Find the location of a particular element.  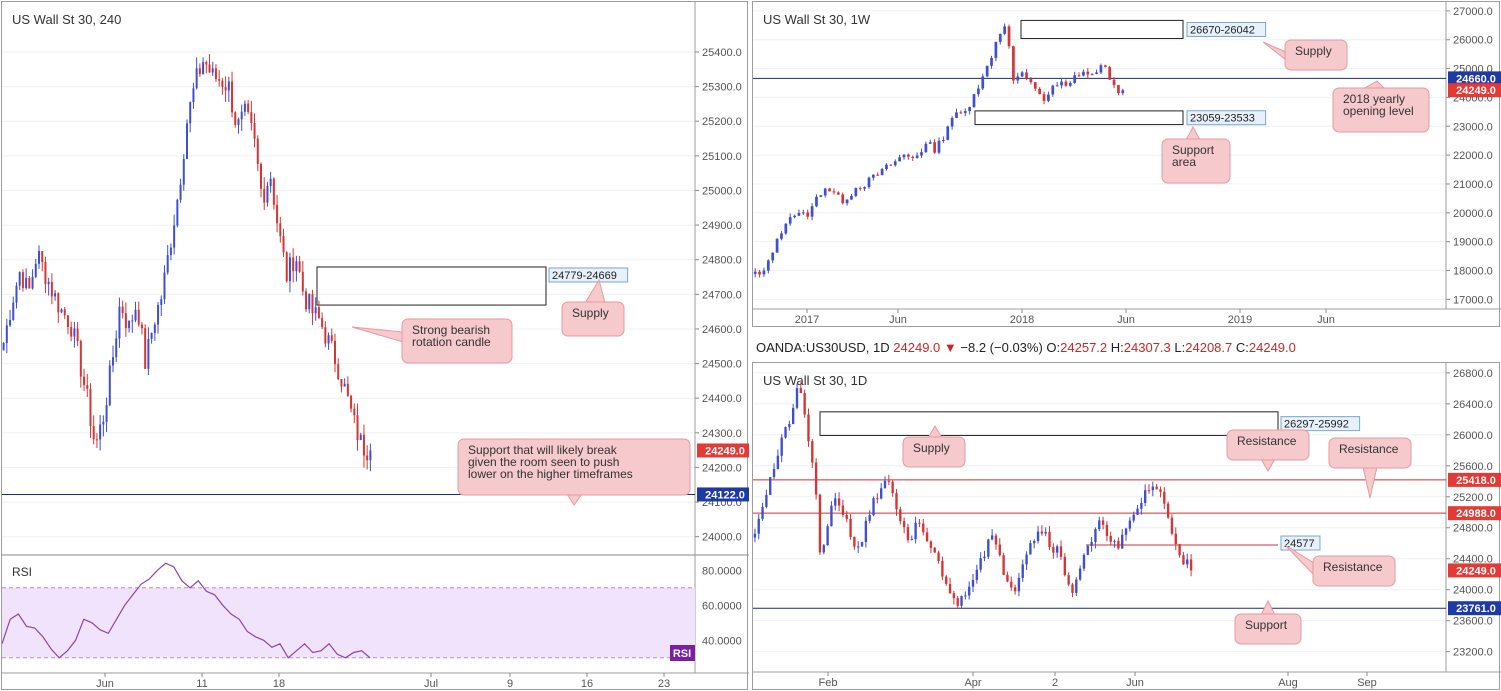

h4-ytick-label: 24700.0 is located at coordinates (722, 295).